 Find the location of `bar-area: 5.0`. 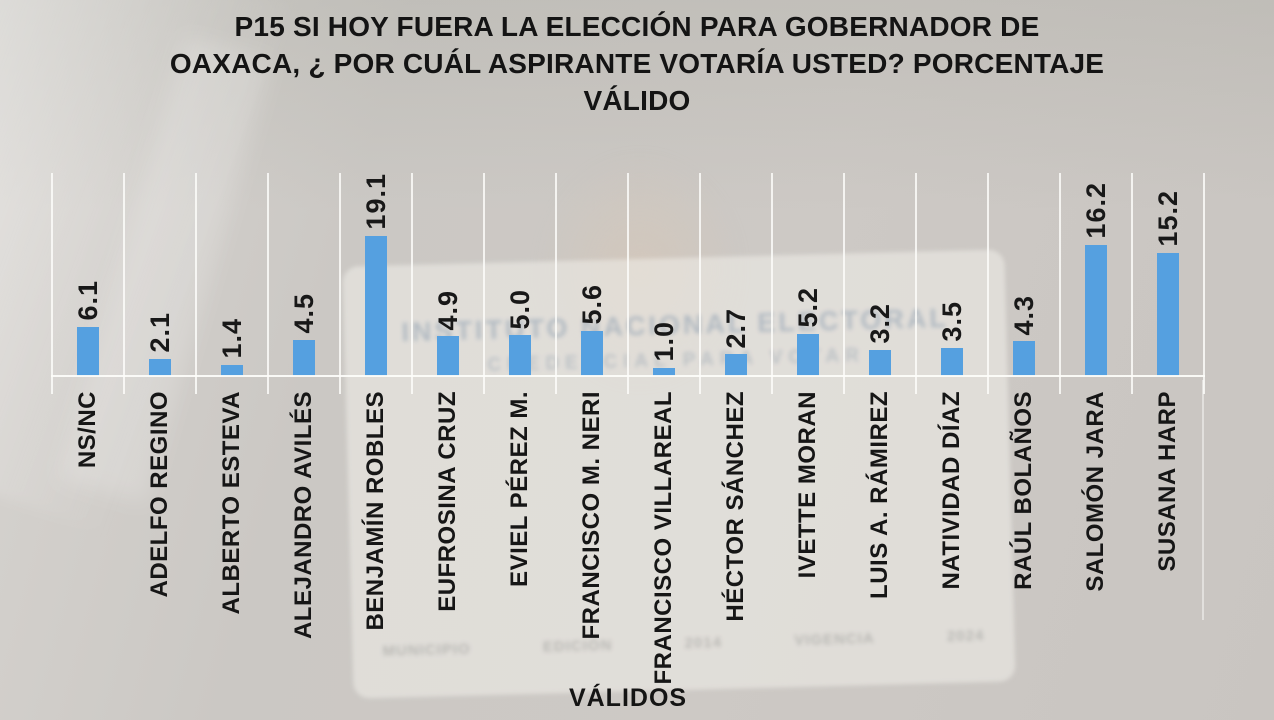

bar-area: 5.0 is located at coordinates (520, 274).